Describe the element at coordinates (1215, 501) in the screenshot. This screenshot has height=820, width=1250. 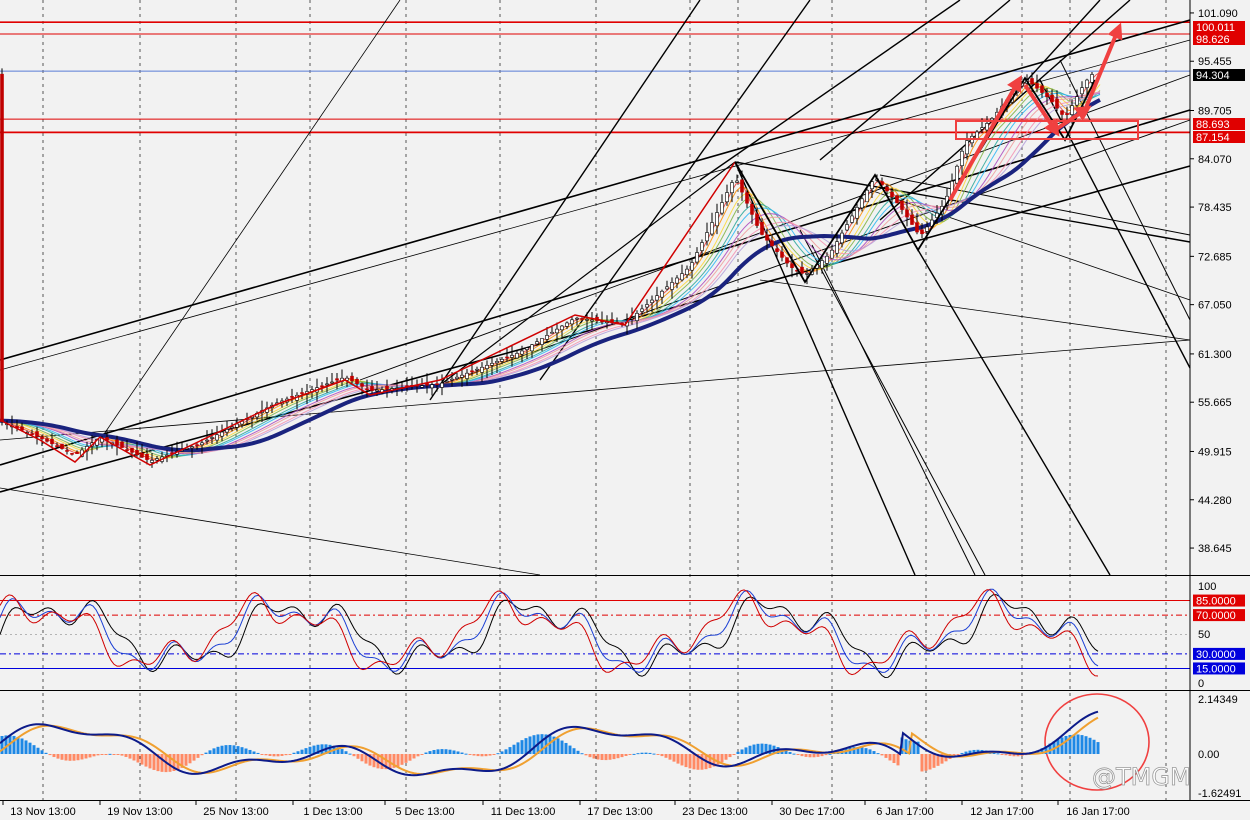
I see `y-tick-label: 44.280` at that location.